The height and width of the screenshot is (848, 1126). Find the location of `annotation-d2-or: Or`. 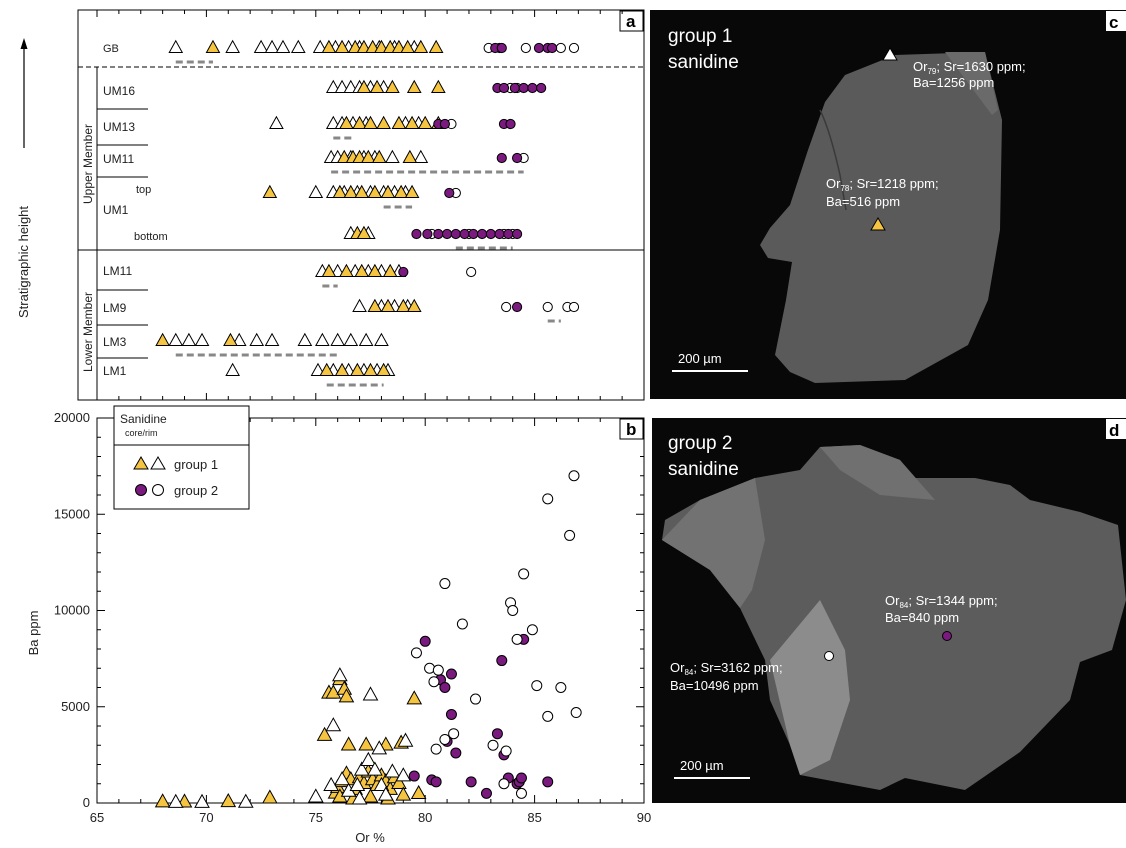

annotation-d2-or: Or is located at coordinates (677, 667).